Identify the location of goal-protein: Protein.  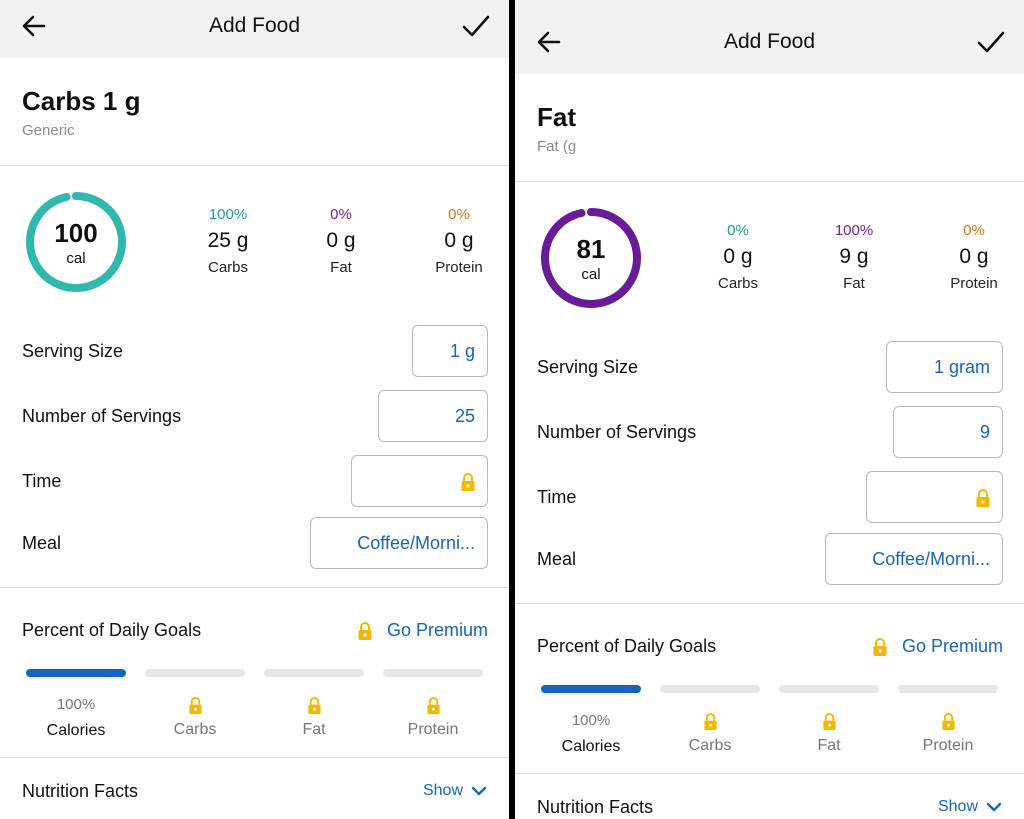
(948, 733).